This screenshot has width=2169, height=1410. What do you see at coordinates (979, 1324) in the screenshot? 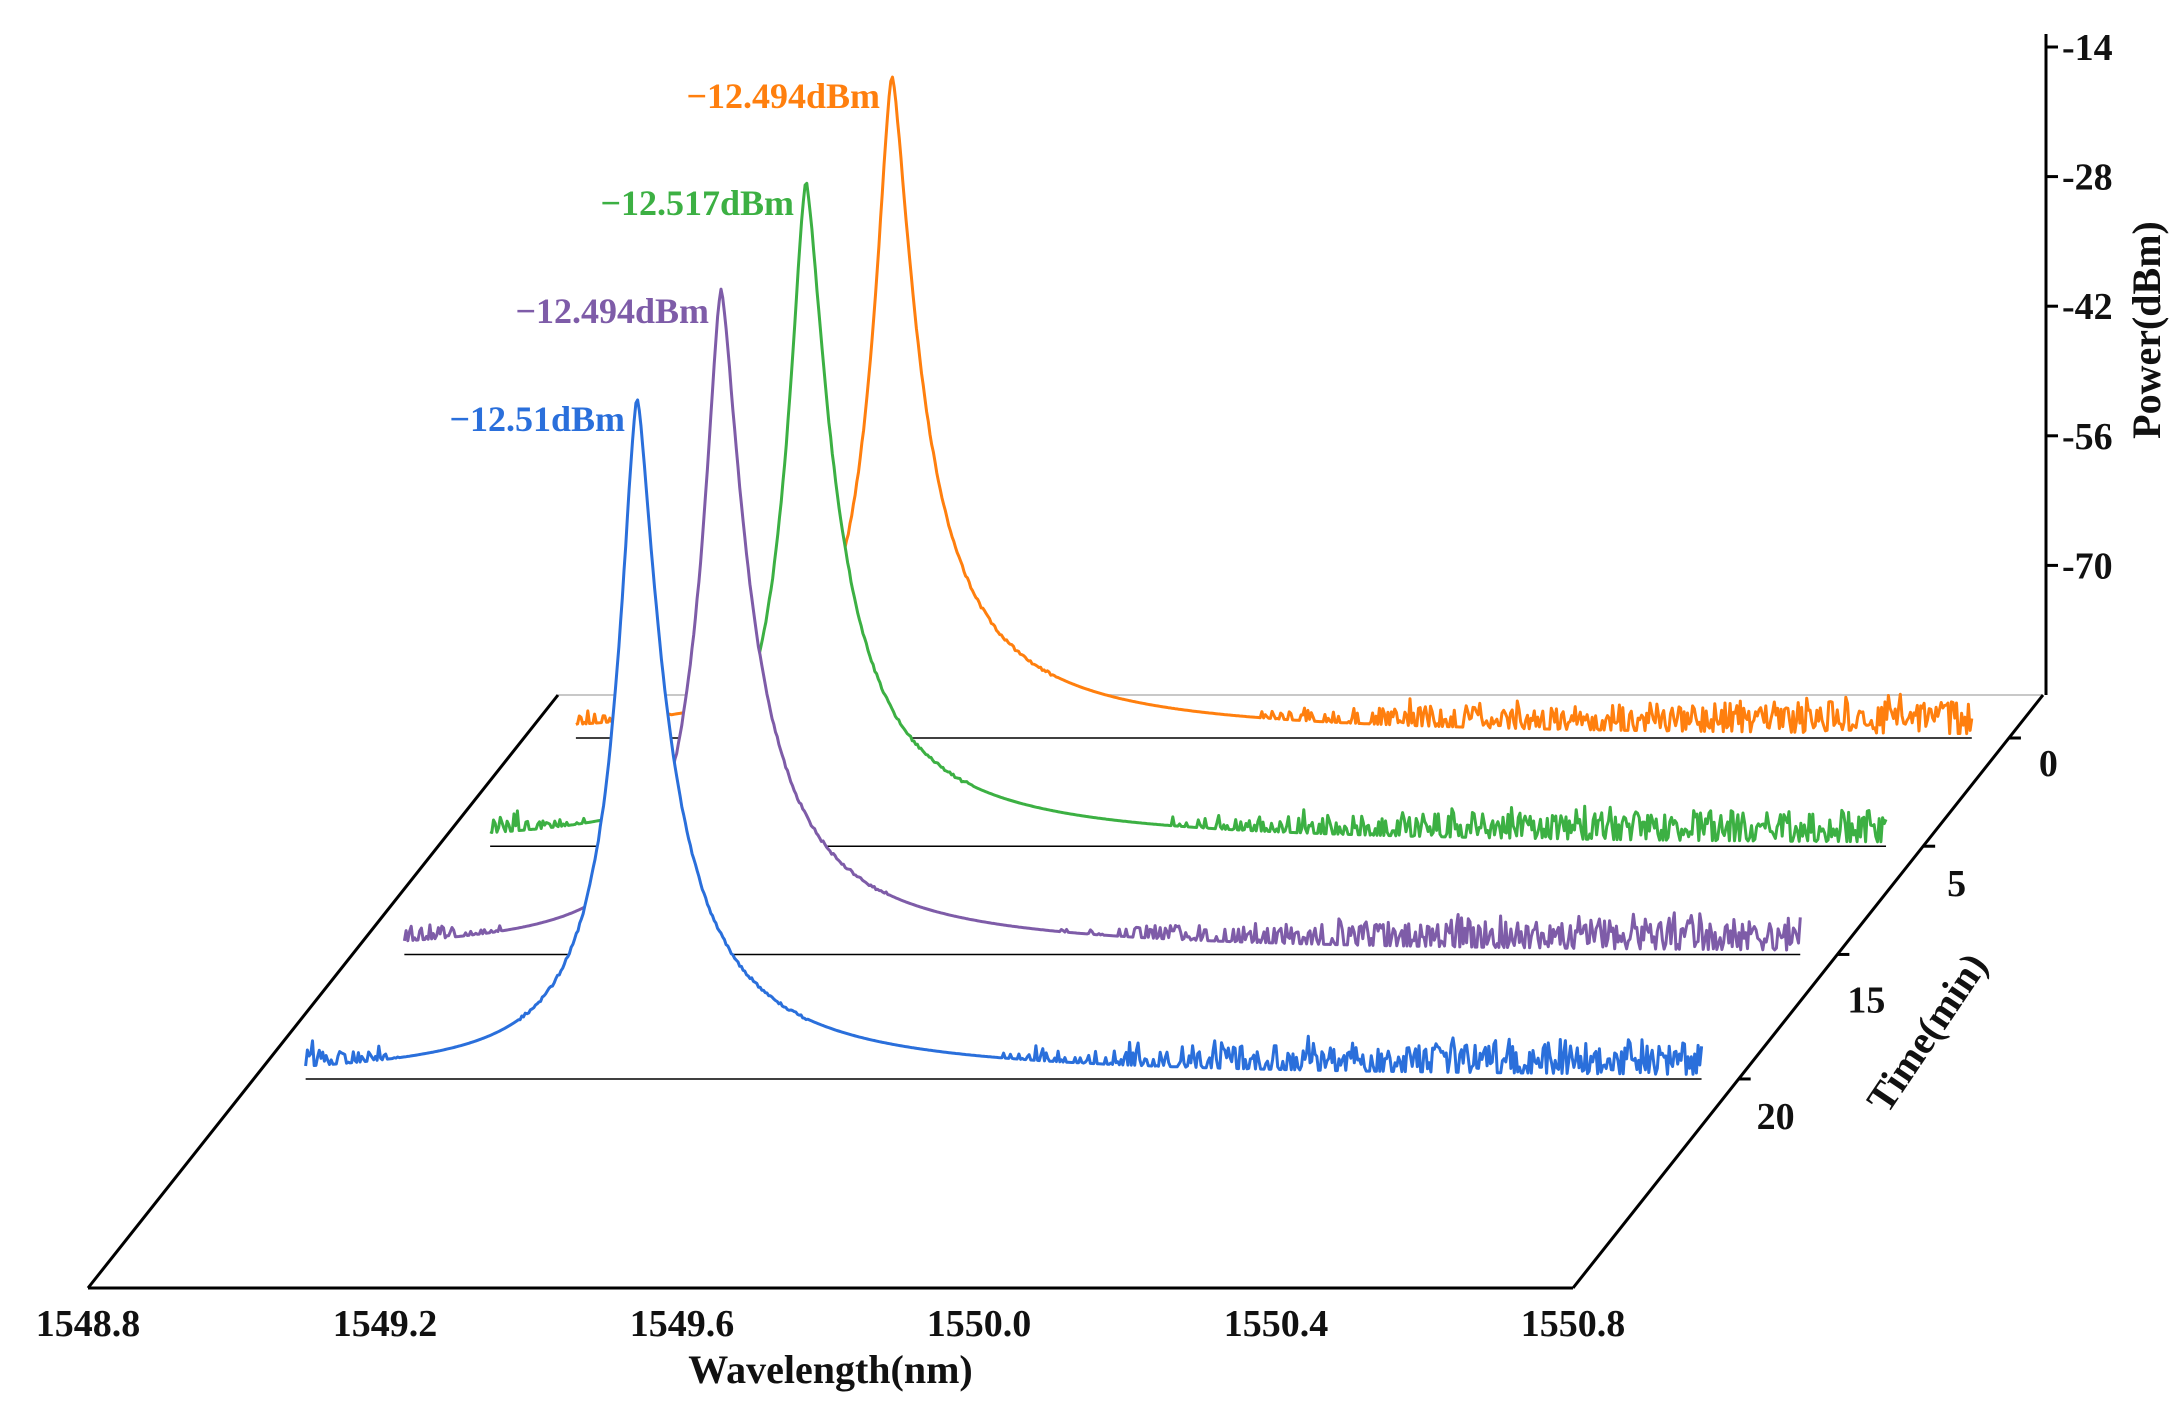
I see `x-tick-label: 1550.0` at bounding box center [979, 1324].